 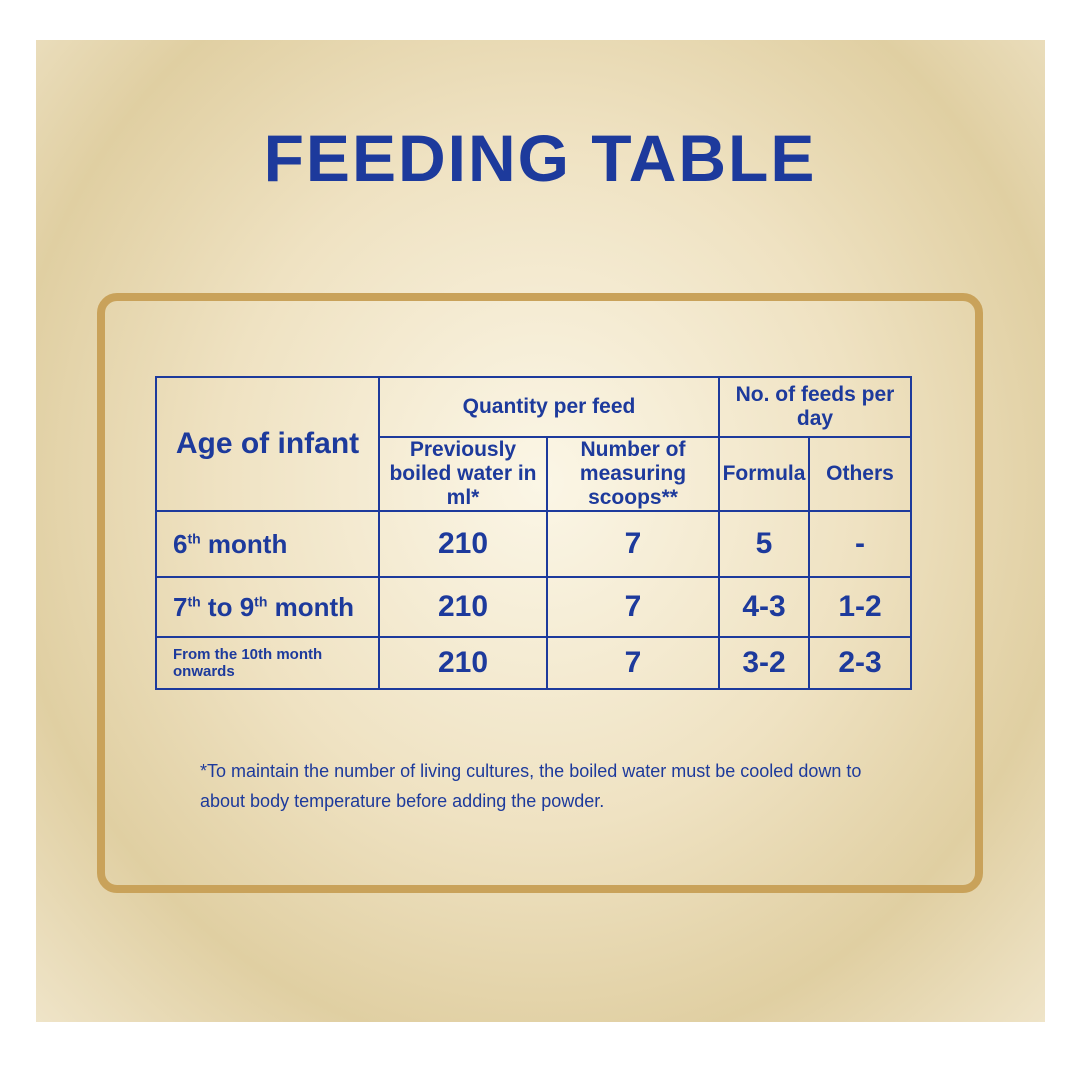 What do you see at coordinates (764, 544) in the screenshot?
I see `formula-cell: 5` at bounding box center [764, 544].